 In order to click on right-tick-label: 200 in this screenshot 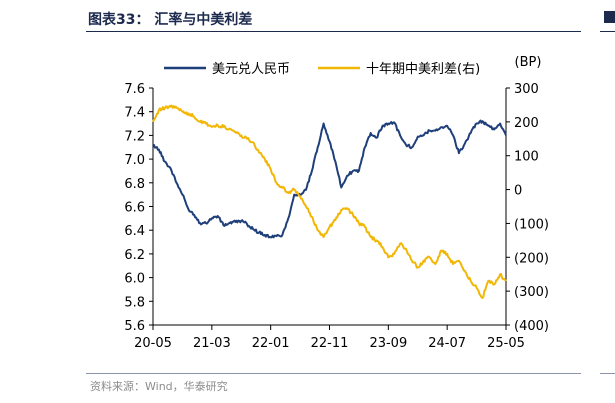, I will do `click(526, 123)`.